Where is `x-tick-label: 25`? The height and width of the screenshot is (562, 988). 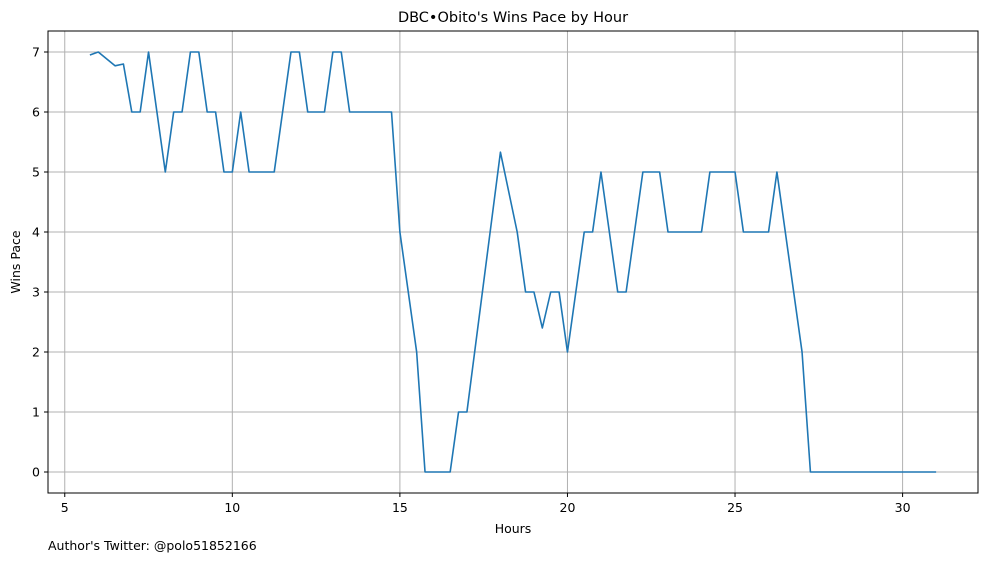 x-tick-label: 25 is located at coordinates (735, 507).